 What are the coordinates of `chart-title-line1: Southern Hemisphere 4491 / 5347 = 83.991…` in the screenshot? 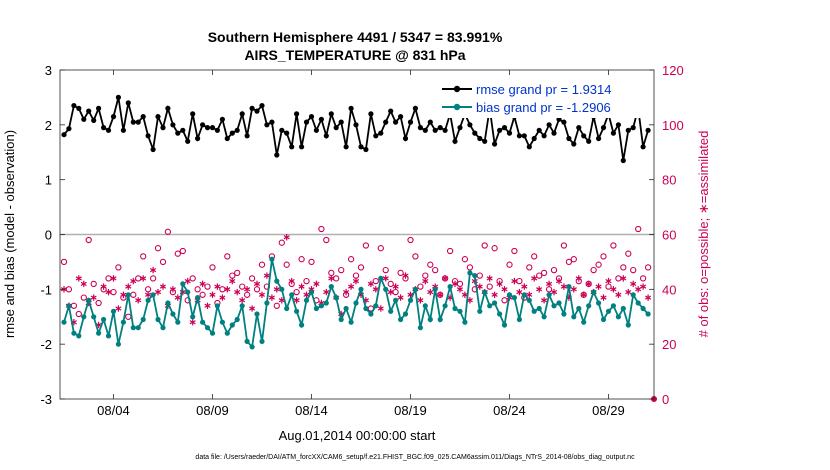 It's located at (355, 37).